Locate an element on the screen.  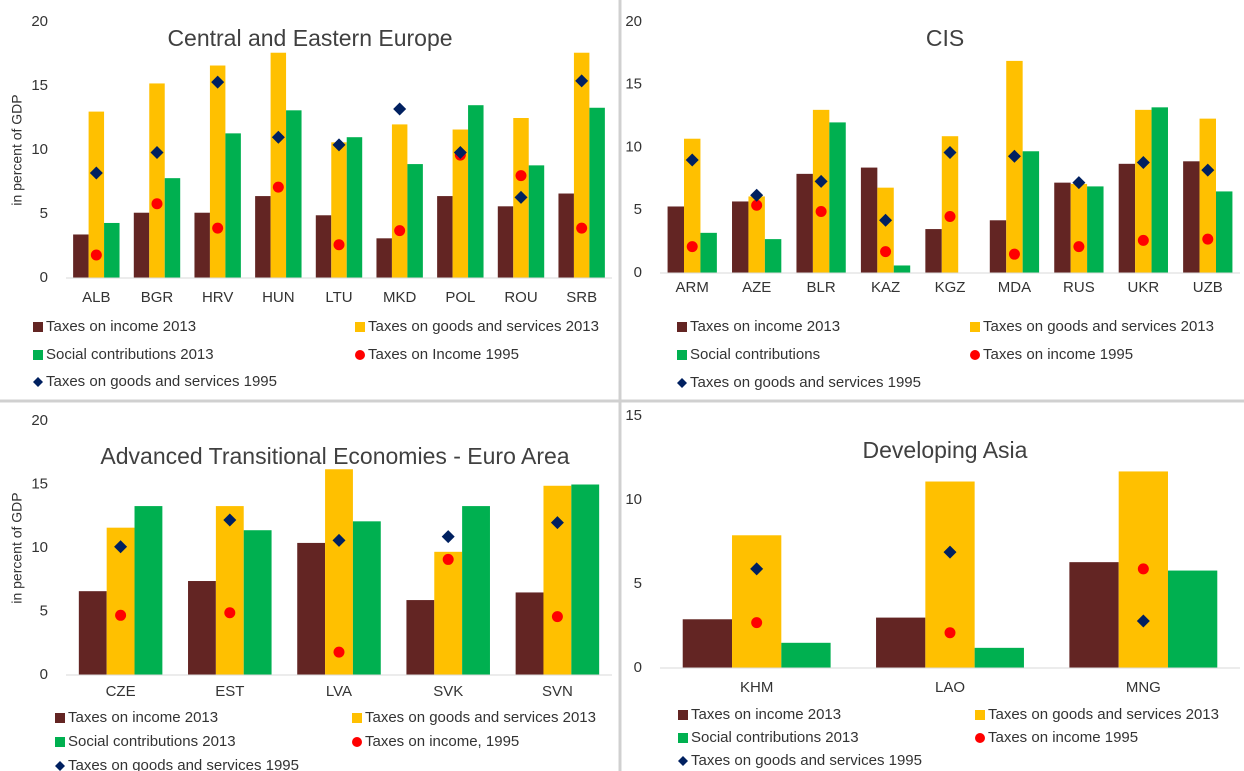
chart-title: Central and Eastern Europe is located at coordinates (309, 38).